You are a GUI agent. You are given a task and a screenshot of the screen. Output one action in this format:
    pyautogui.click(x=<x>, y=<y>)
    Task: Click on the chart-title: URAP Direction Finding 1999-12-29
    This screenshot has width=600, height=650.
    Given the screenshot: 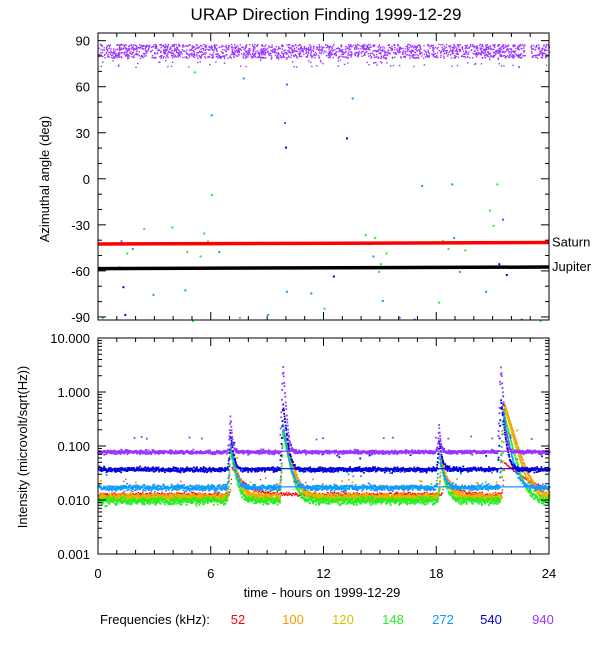 What is the action you would take?
    pyautogui.click(x=326, y=14)
    